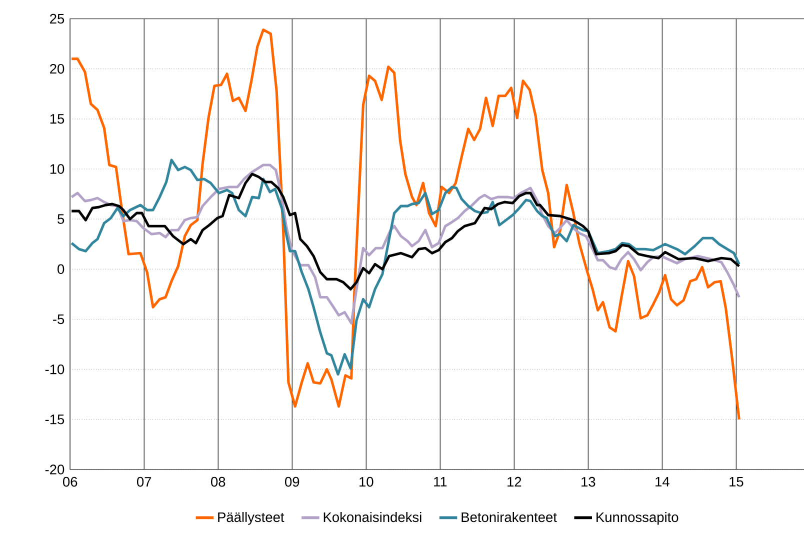 The width and height of the screenshot is (804, 539). What do you see at coordinates (58, 319) in the screenshot?
I see `y-tick-label: -5` at bounding box center [58, 319].